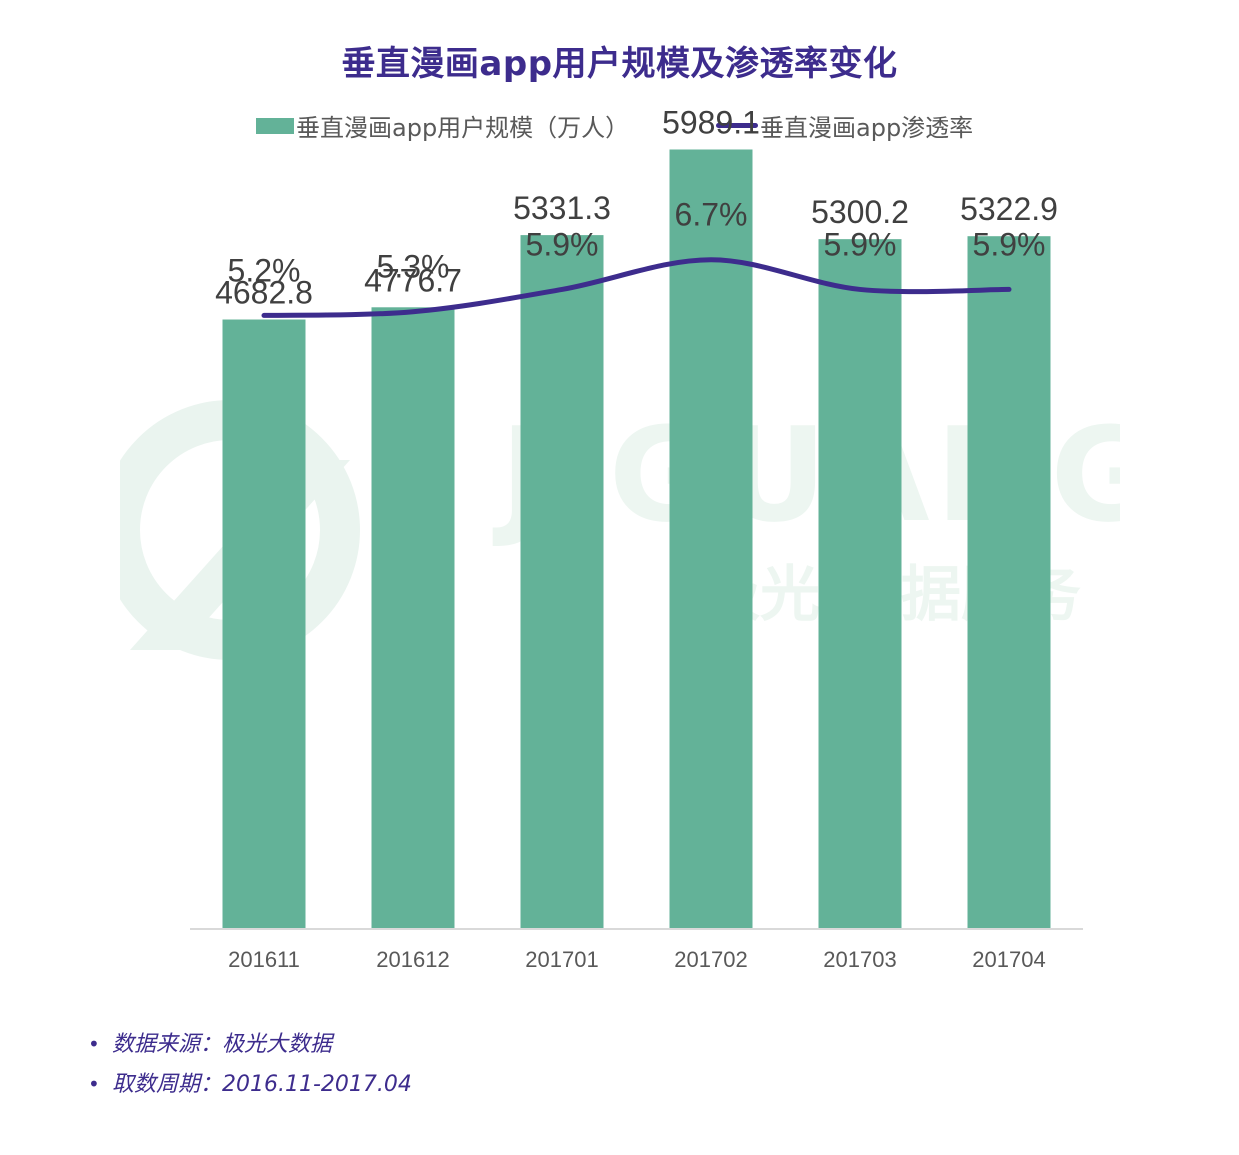 The height and width of the screenshot is (1155, 1239). What do you see at coordinates (463, 128) in the screenshot?
I see `legend-label-bar-series: 垂直漫画app用户规模（万人）` at bounding box center [463, 128].